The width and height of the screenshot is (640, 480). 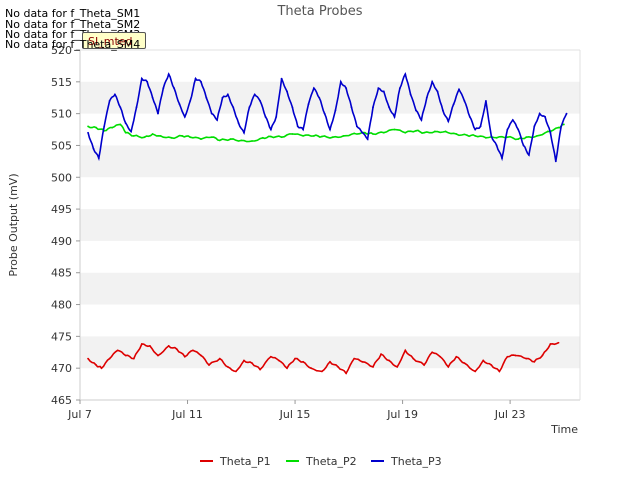 I want to click on y-tick-label: 485, so click(x=61, y=273).